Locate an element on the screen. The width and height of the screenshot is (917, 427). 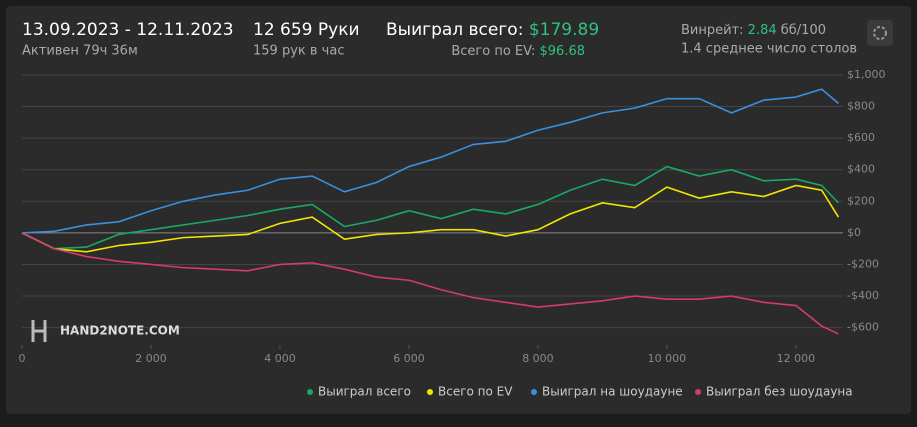
hands-per-hour: 159 рук в час is located at coordinates (298, 51).